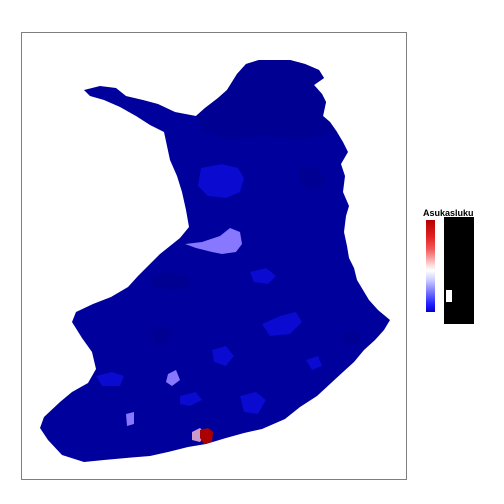  What do you see at coordinates (206, 436) in the screenshot?
I see `municipality-area-capital` at bounding box center [206, 436].